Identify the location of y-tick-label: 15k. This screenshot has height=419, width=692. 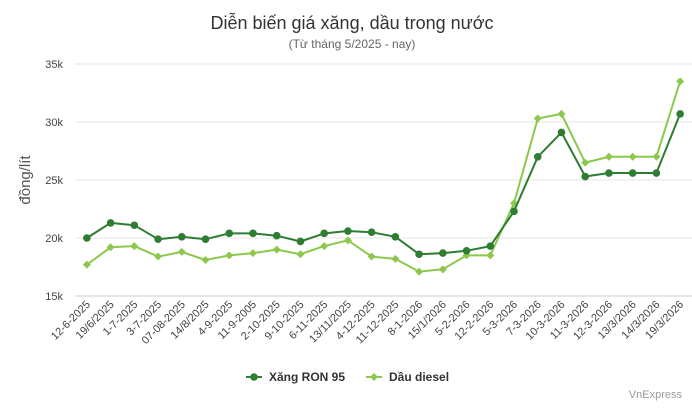
(54, 297).